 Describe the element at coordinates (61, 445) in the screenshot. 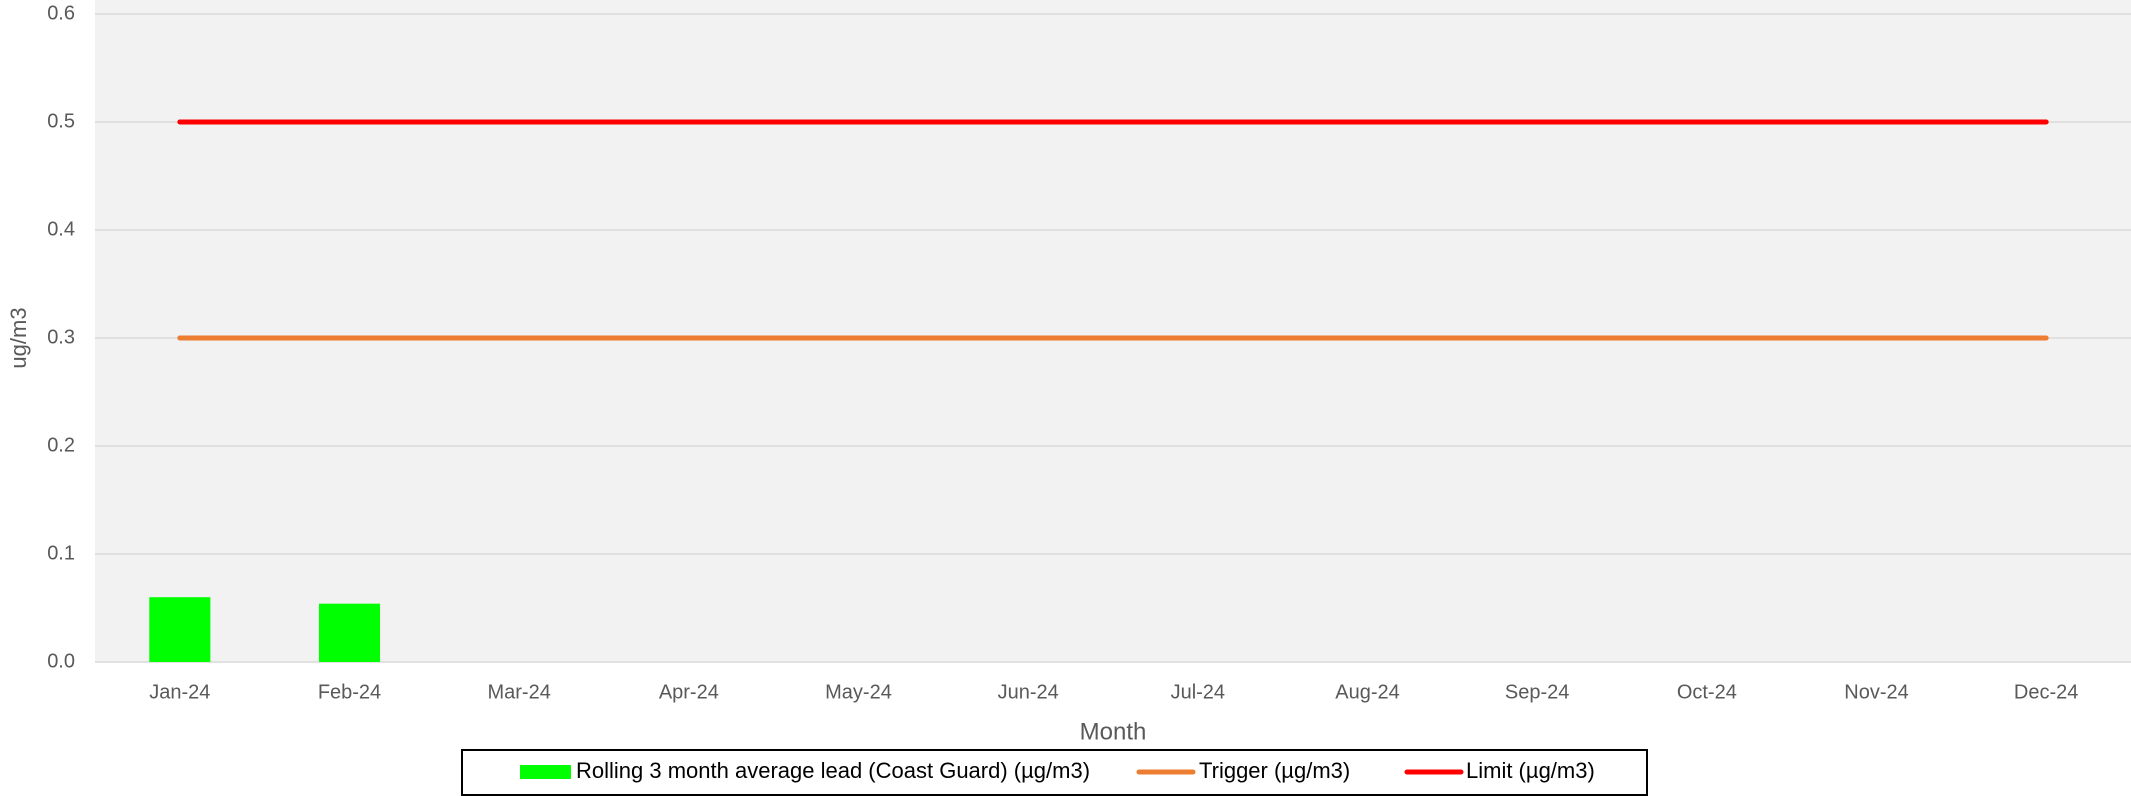

I see `y-tick-label: 0.2` at that location.